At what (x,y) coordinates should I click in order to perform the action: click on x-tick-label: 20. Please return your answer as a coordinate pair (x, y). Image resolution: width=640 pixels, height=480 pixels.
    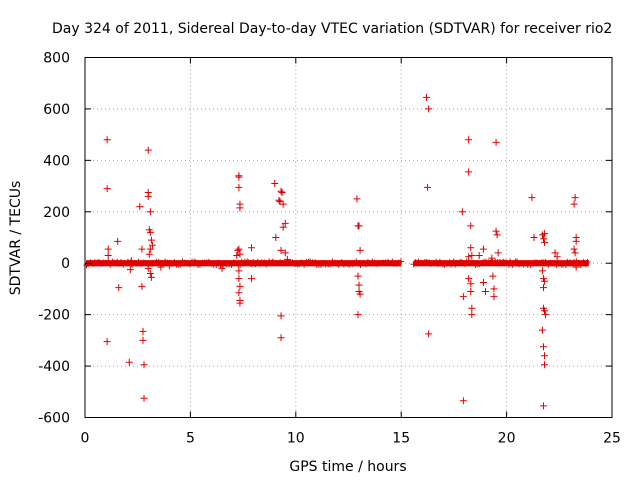
    Looking at the image, I should click on (507, 439).